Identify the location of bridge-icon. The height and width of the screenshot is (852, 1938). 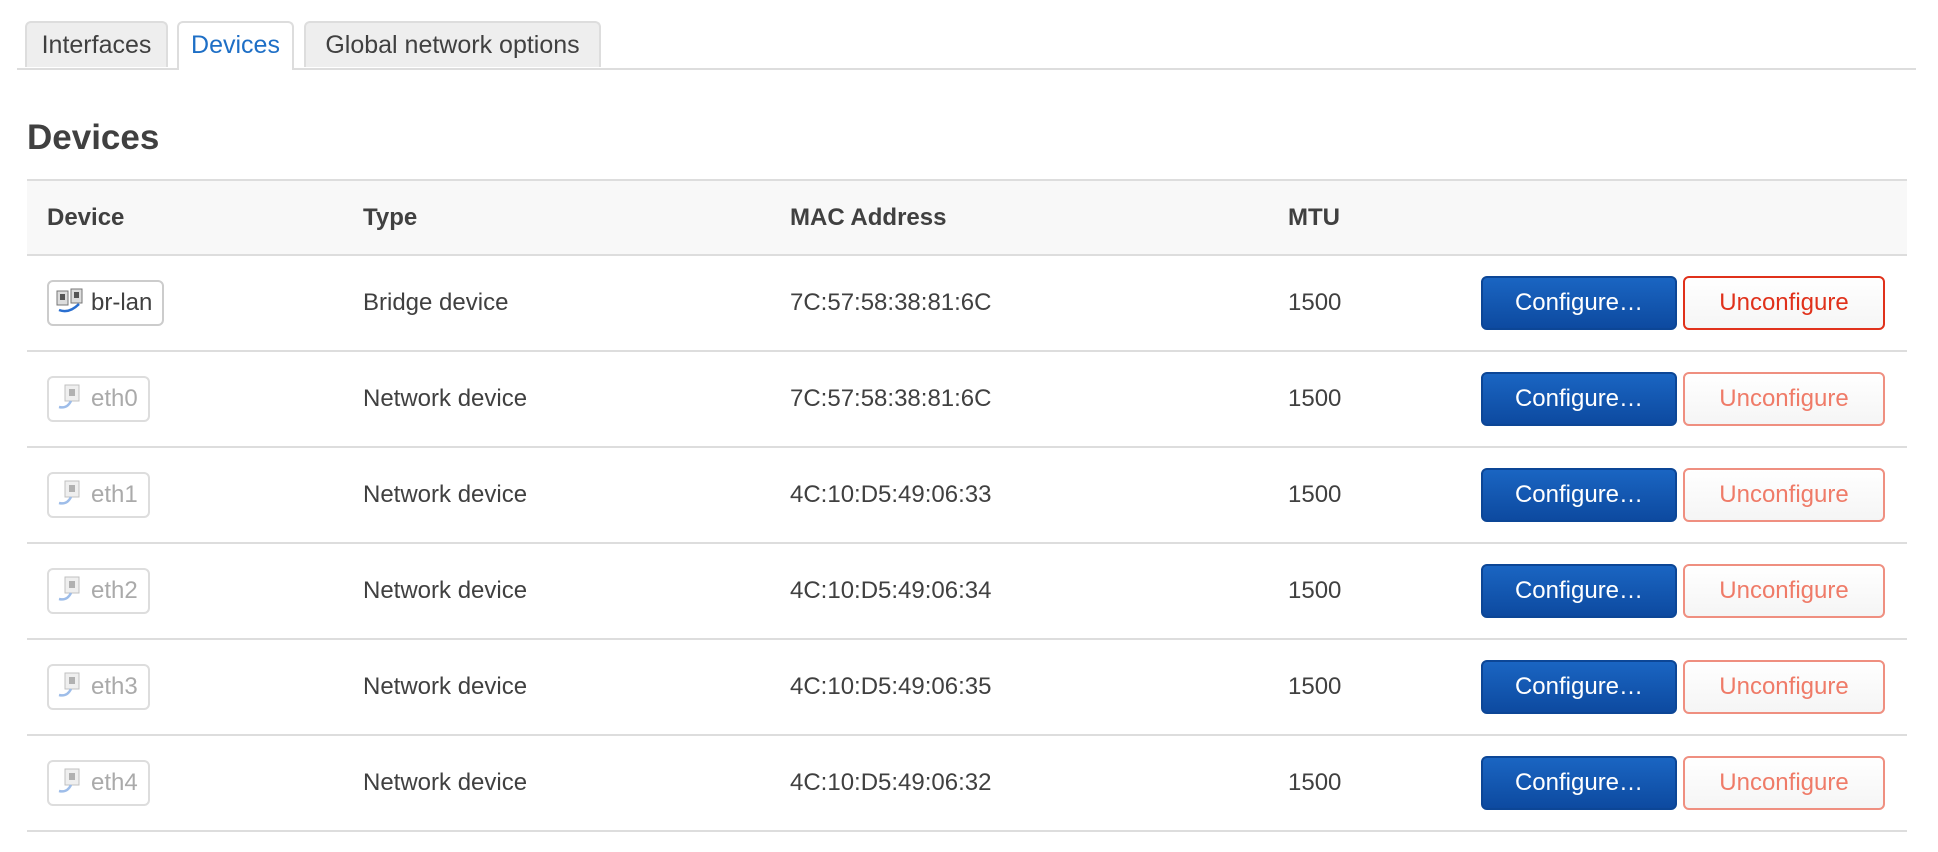
(70, 303).